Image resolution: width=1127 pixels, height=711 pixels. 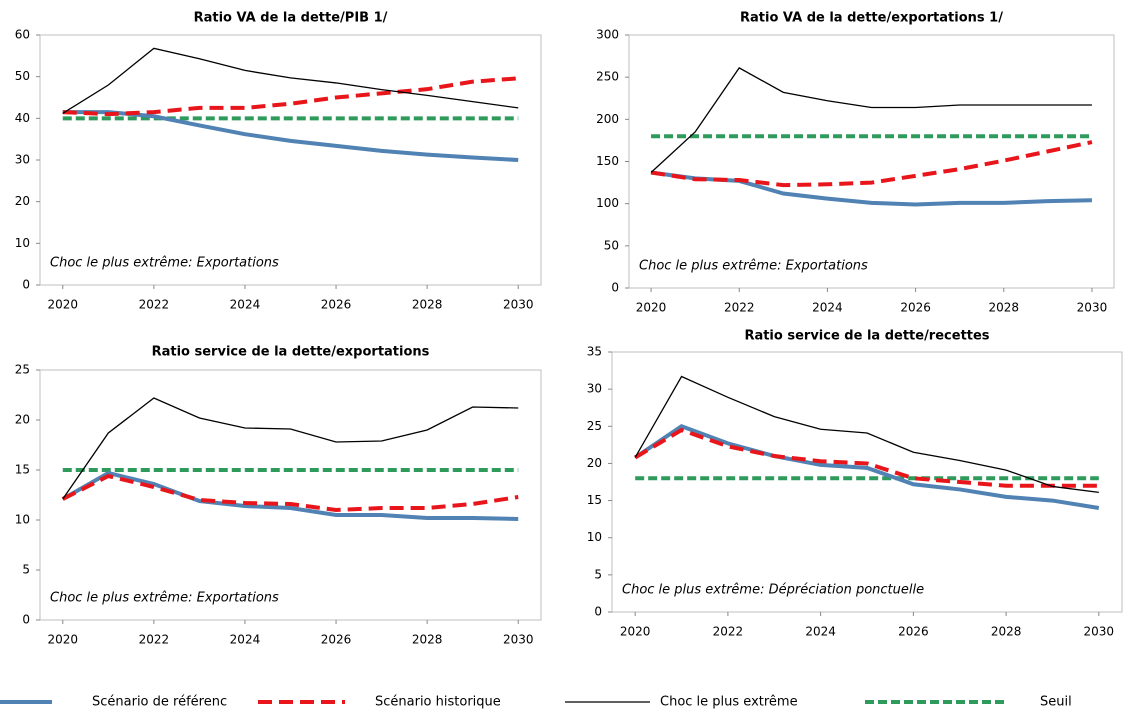 What do you see at coordinates (607, 77) in the screenshot?
I see `y-tick-label: 250` at bounding box center [607, 77].